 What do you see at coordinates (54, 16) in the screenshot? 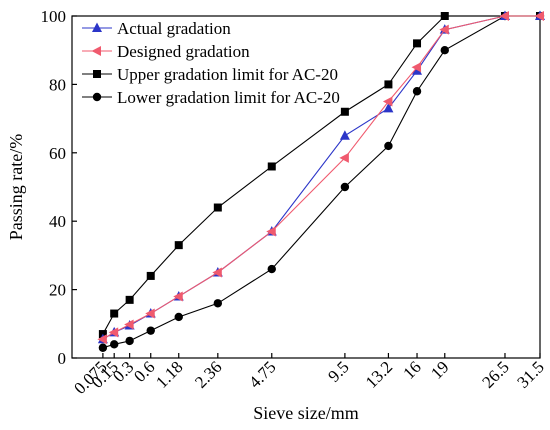
I see `y-tick-label: 100` at bounding box center [54, 16].